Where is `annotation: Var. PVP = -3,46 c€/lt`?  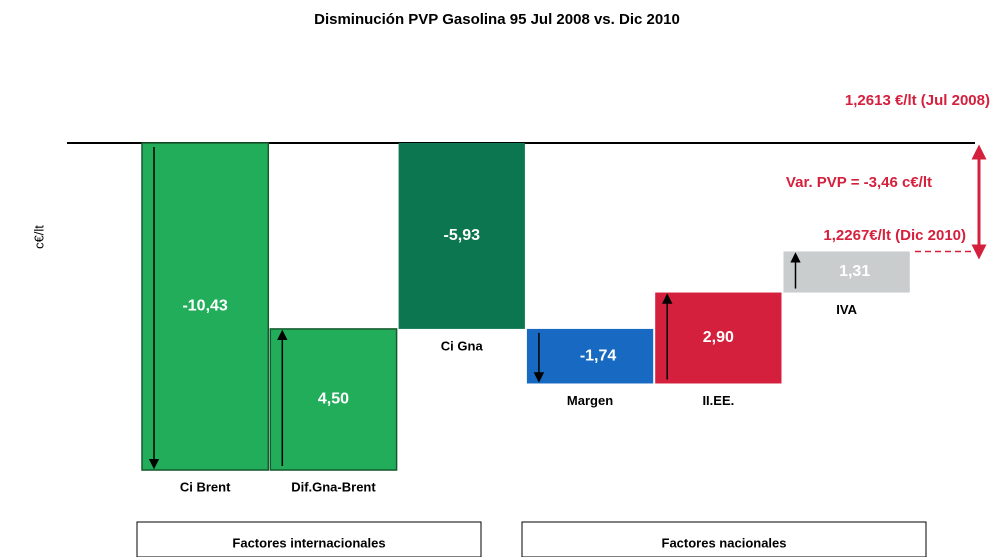
annotation: Var. PVP = -3,46 c€/lt is located at coordinates (859, 182).